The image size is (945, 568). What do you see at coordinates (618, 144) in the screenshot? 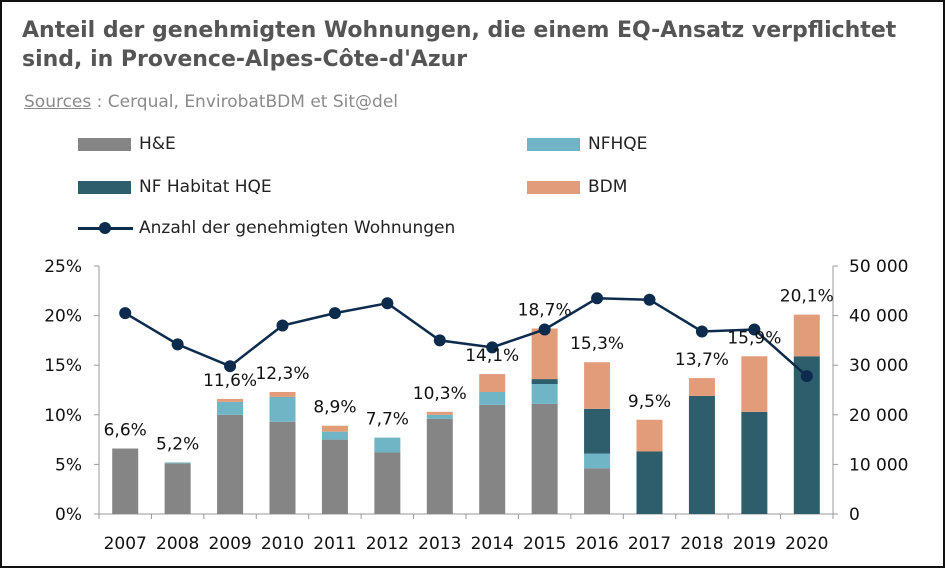
I see `legend-label-nfhqe: NFHQE` at bounding box center [618, 144].